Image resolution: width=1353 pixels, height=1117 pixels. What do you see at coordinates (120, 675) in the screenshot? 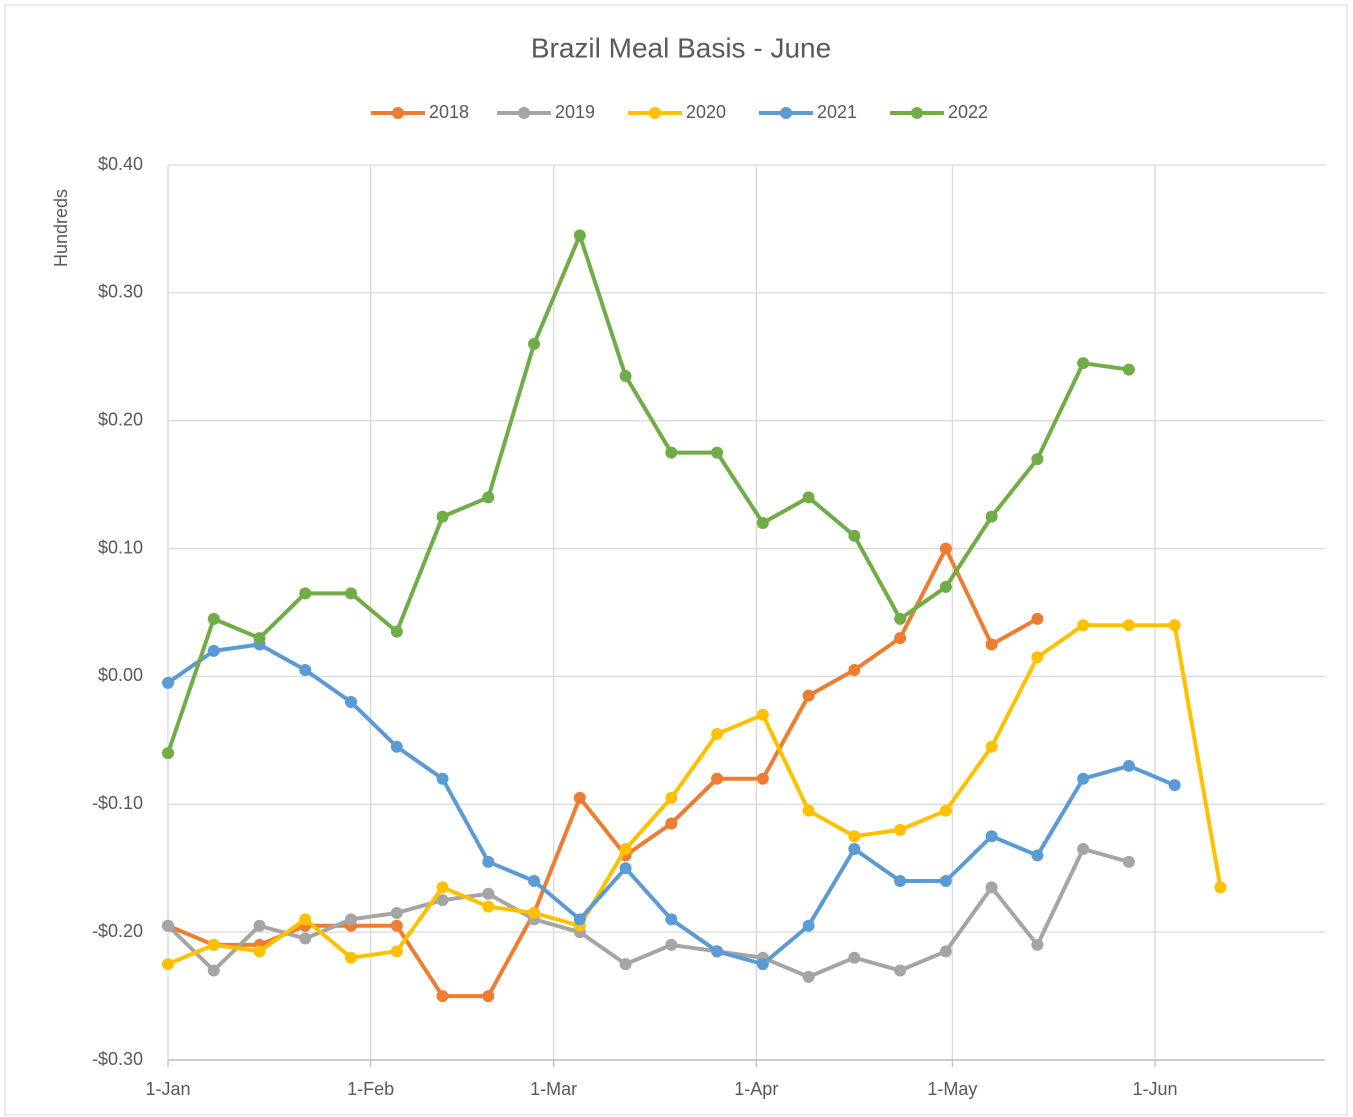
I see `y-tick-label: $0.00` at bounding box center [120, 675].